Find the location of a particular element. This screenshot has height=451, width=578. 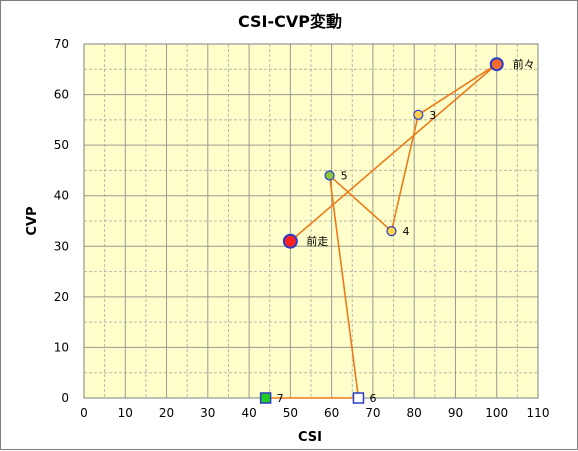

x-tick-label: 100 is located at coordinates (496, 413).